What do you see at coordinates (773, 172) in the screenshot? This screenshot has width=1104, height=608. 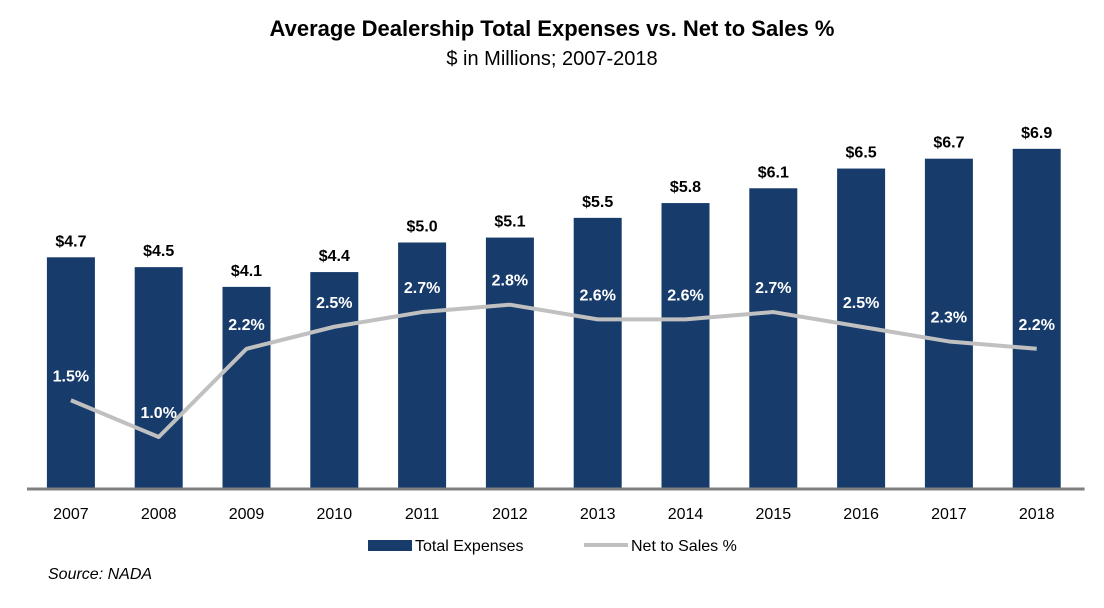 I see `bar-label-2015: $6.1` at bounding box center [773, 172].